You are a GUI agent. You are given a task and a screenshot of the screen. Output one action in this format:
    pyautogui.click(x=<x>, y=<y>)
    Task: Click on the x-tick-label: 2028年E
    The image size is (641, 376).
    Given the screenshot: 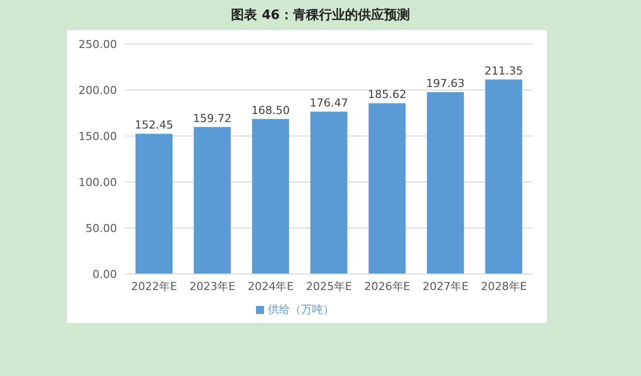 What is the action you would take?
    pyautogui.click(x=503, y=286)
    